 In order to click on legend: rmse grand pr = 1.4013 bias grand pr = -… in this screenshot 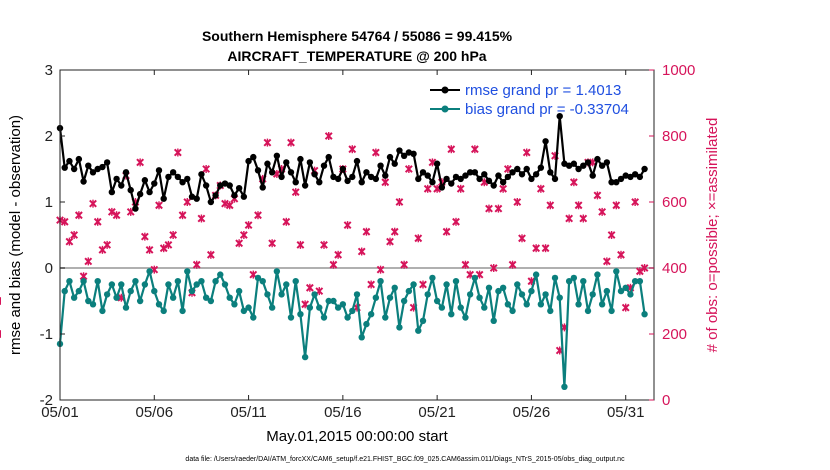, I will do `click(529, 100)`.